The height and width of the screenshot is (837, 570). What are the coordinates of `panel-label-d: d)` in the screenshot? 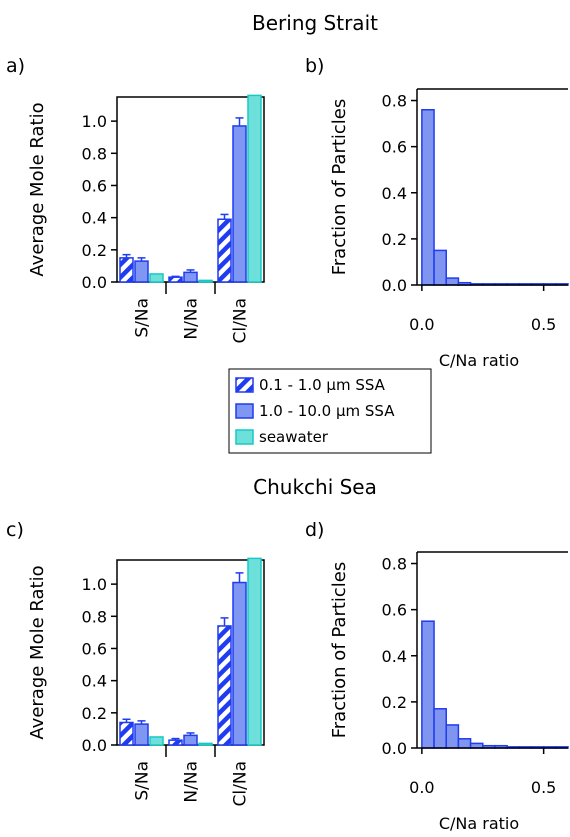 It's located at (314, 530).